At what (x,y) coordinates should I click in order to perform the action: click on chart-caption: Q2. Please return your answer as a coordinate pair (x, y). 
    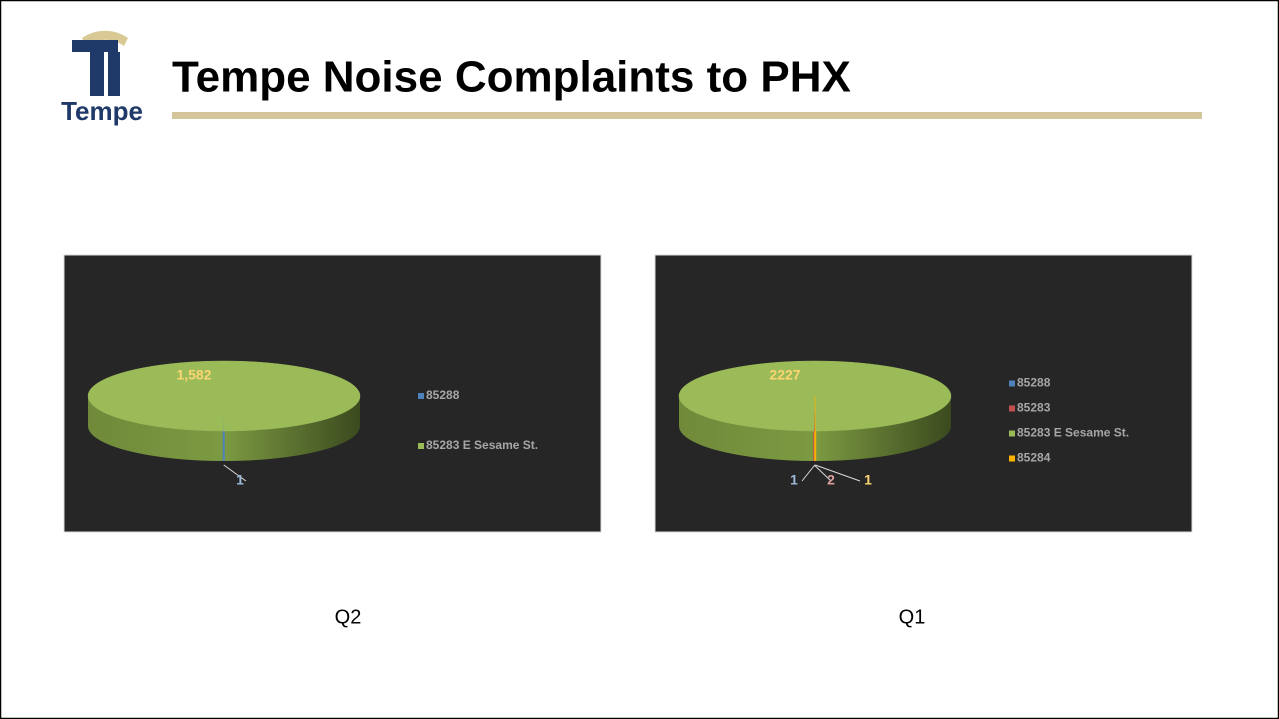
    Looking at the image, I should click on (348, 617).